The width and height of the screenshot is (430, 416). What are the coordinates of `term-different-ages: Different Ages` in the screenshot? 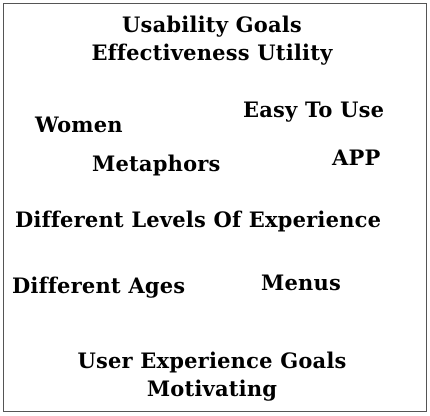 It's located at (99, 285).